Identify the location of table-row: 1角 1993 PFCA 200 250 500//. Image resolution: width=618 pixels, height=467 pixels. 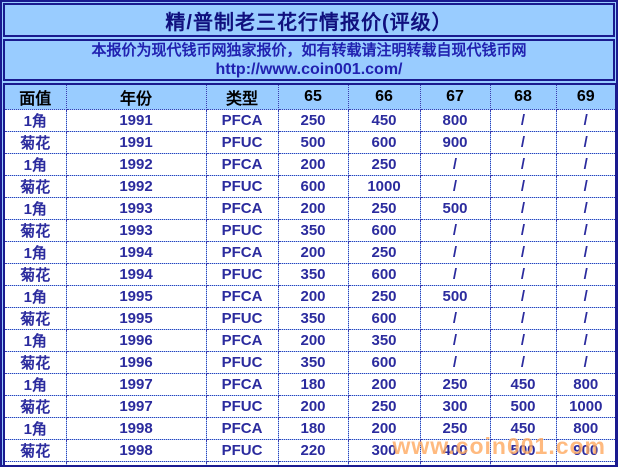
(309, 208).